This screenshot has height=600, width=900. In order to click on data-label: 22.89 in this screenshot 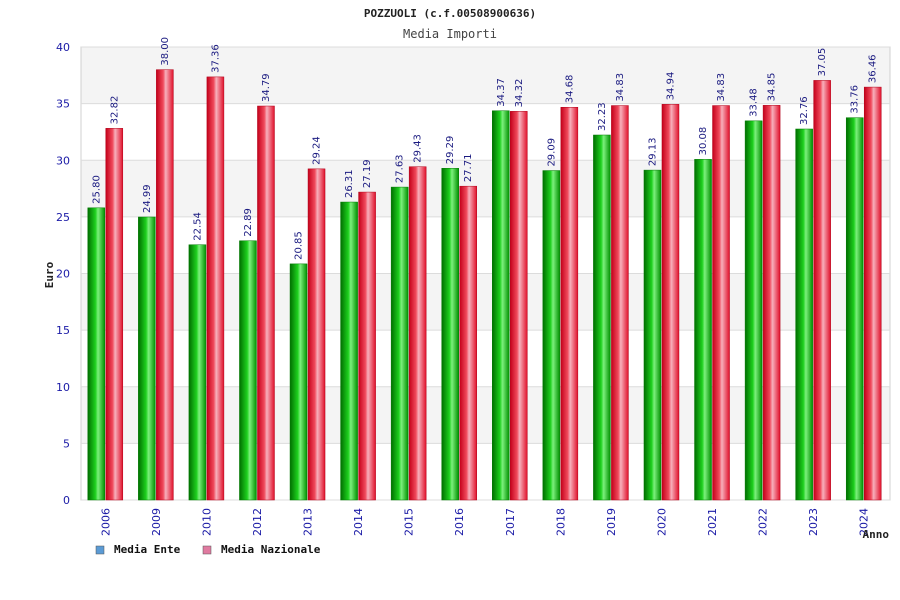, I will do `click(248, 222)`.